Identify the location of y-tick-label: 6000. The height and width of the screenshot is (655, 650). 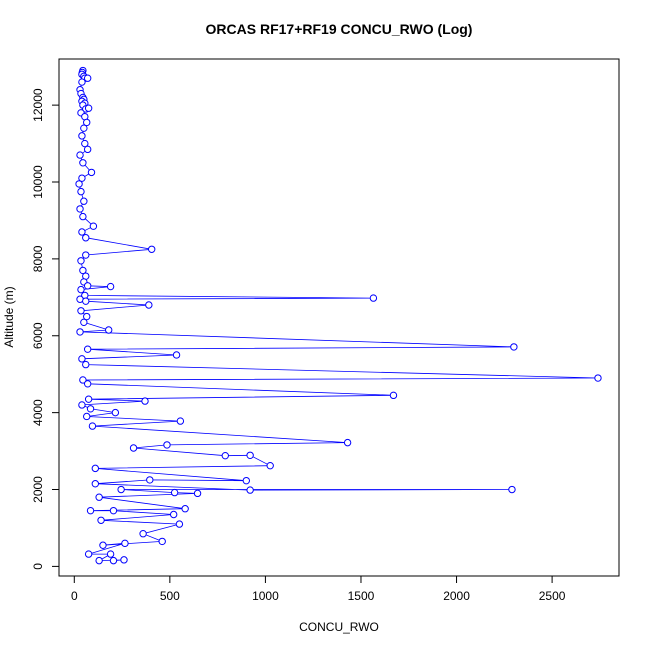
(38, 335).